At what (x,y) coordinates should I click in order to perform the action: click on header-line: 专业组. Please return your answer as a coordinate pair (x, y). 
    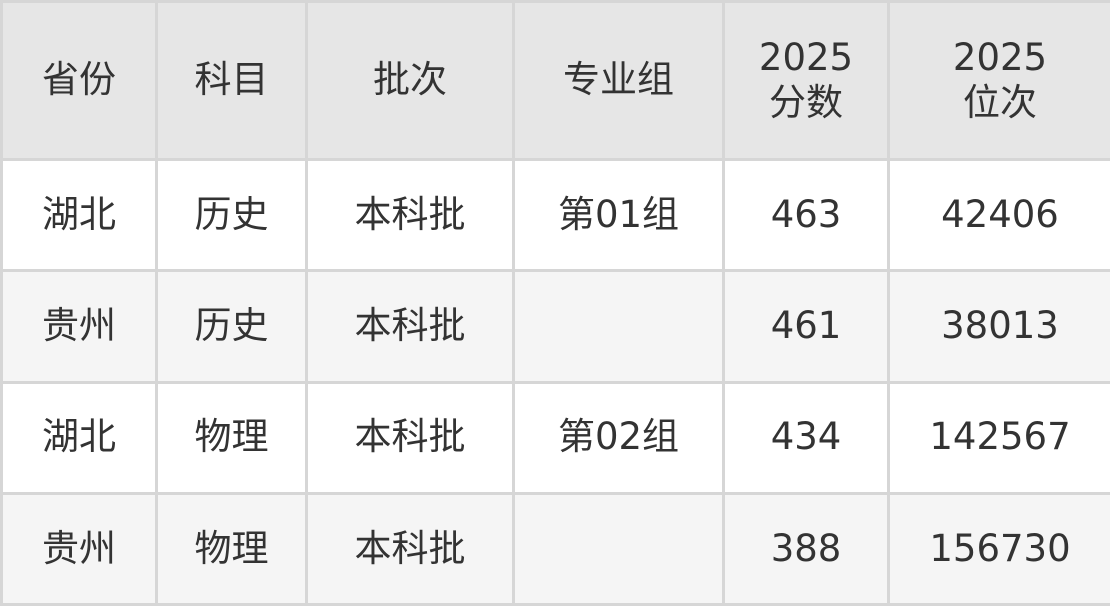
    Looking at the image, I should click on (618, 80).